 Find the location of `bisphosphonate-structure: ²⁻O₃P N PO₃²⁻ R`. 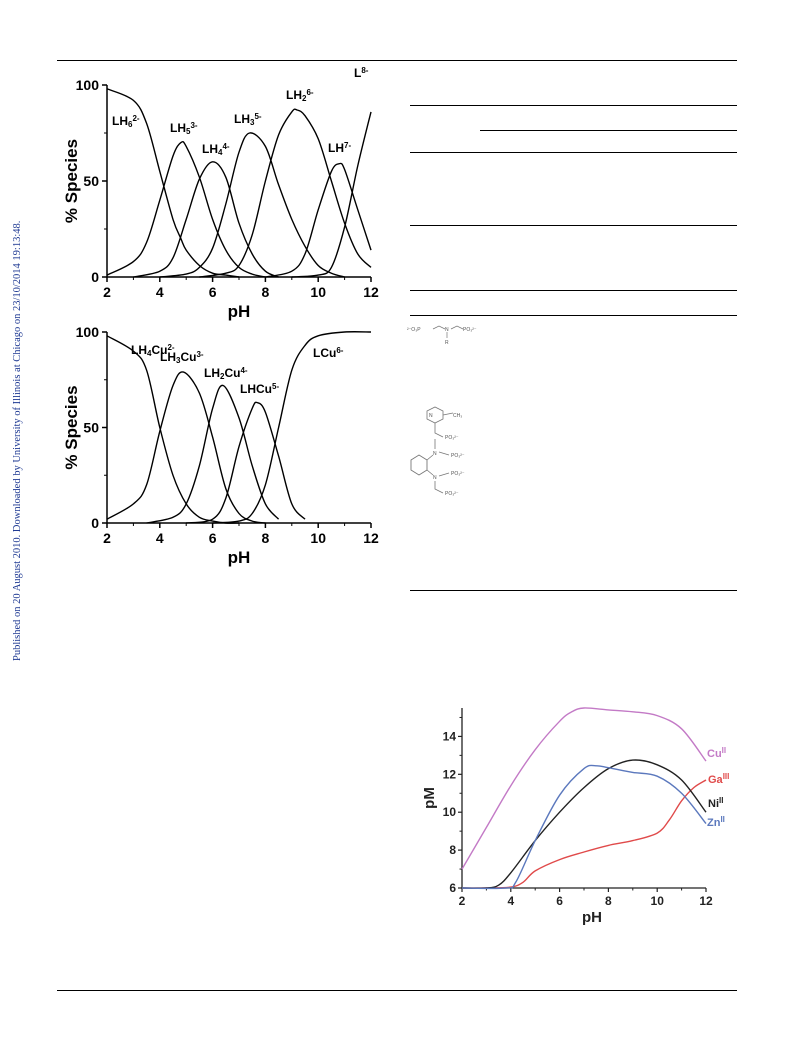

bisphosphonate-structure: ²⁻O₃P N PO₃²⁻ R is located at coordinates (442, 335).